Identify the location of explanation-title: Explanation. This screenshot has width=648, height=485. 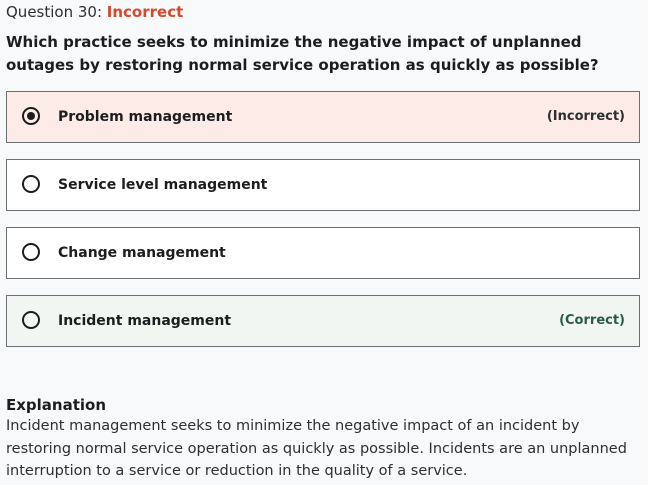
(56, 405).